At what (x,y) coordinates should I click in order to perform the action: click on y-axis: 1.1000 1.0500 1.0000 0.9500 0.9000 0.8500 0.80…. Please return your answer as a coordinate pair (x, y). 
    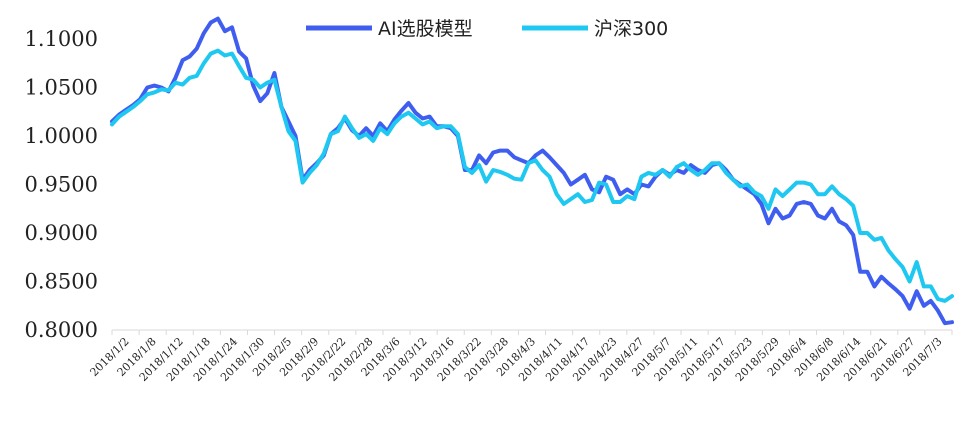
    Looking at the image, I should click on (61, 184).